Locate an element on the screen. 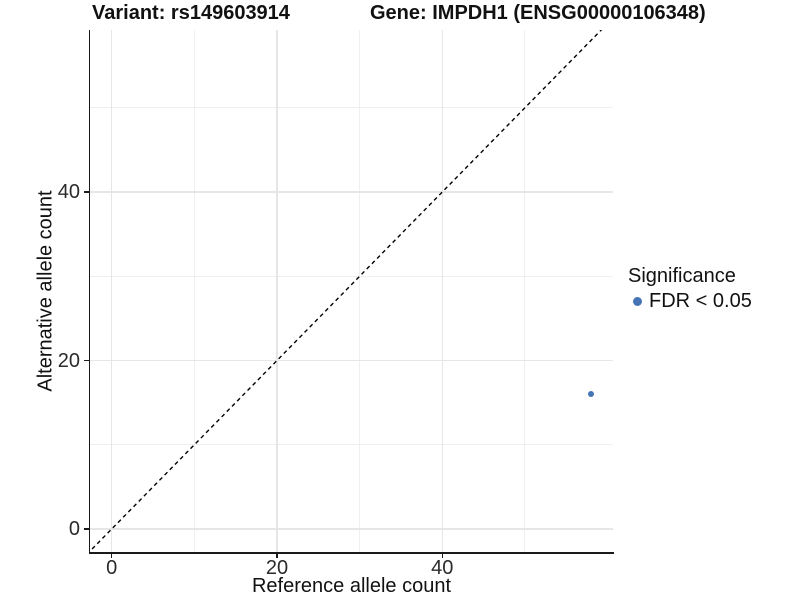 The width and height of the screenshot is (800, 600). x-axis-line is located at coordinates (351, 553).